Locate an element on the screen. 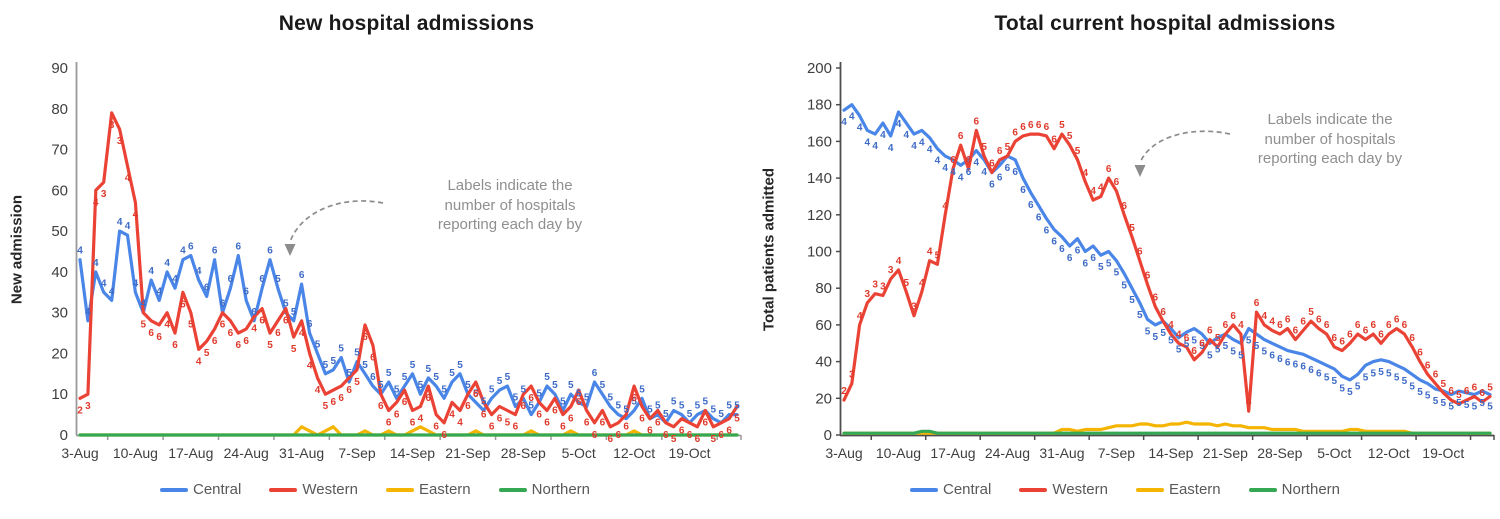 The width and height of the screenshot is (1500, 519). chart-title: Total current hospital admissions is located at coordinates (1165, 23).